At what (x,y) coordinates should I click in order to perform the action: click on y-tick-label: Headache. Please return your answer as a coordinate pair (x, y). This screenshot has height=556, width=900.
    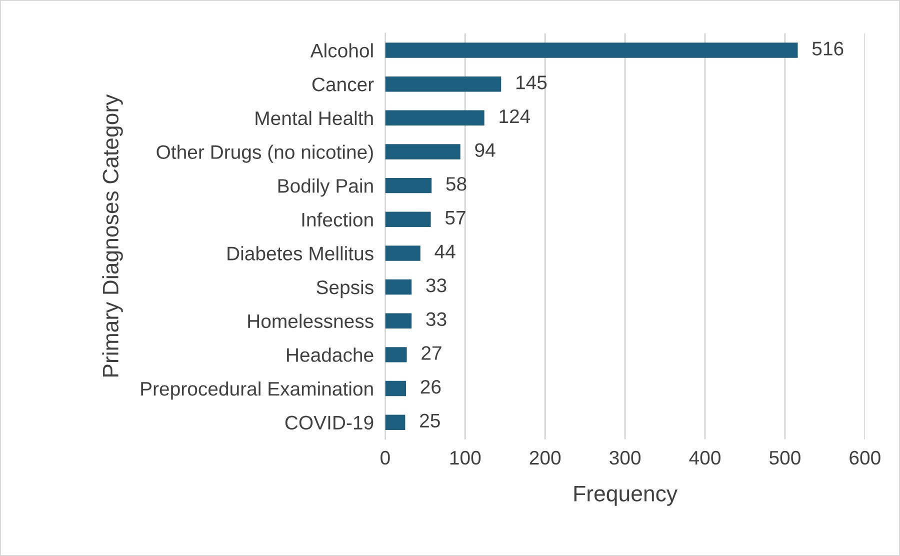
    Looking at the image, I should click on (330, 355).